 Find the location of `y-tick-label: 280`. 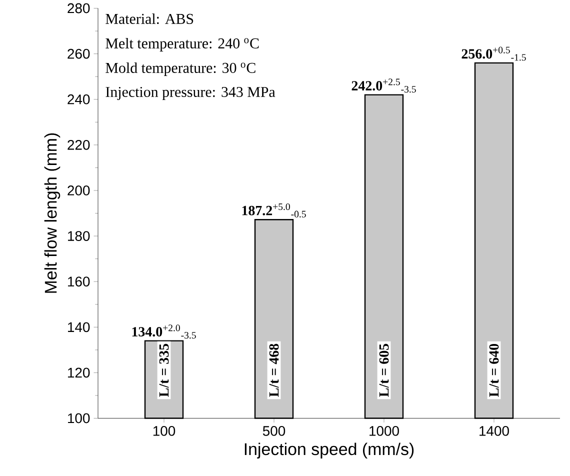

y-tick-label: 280 is located at coordinates (79, 8).